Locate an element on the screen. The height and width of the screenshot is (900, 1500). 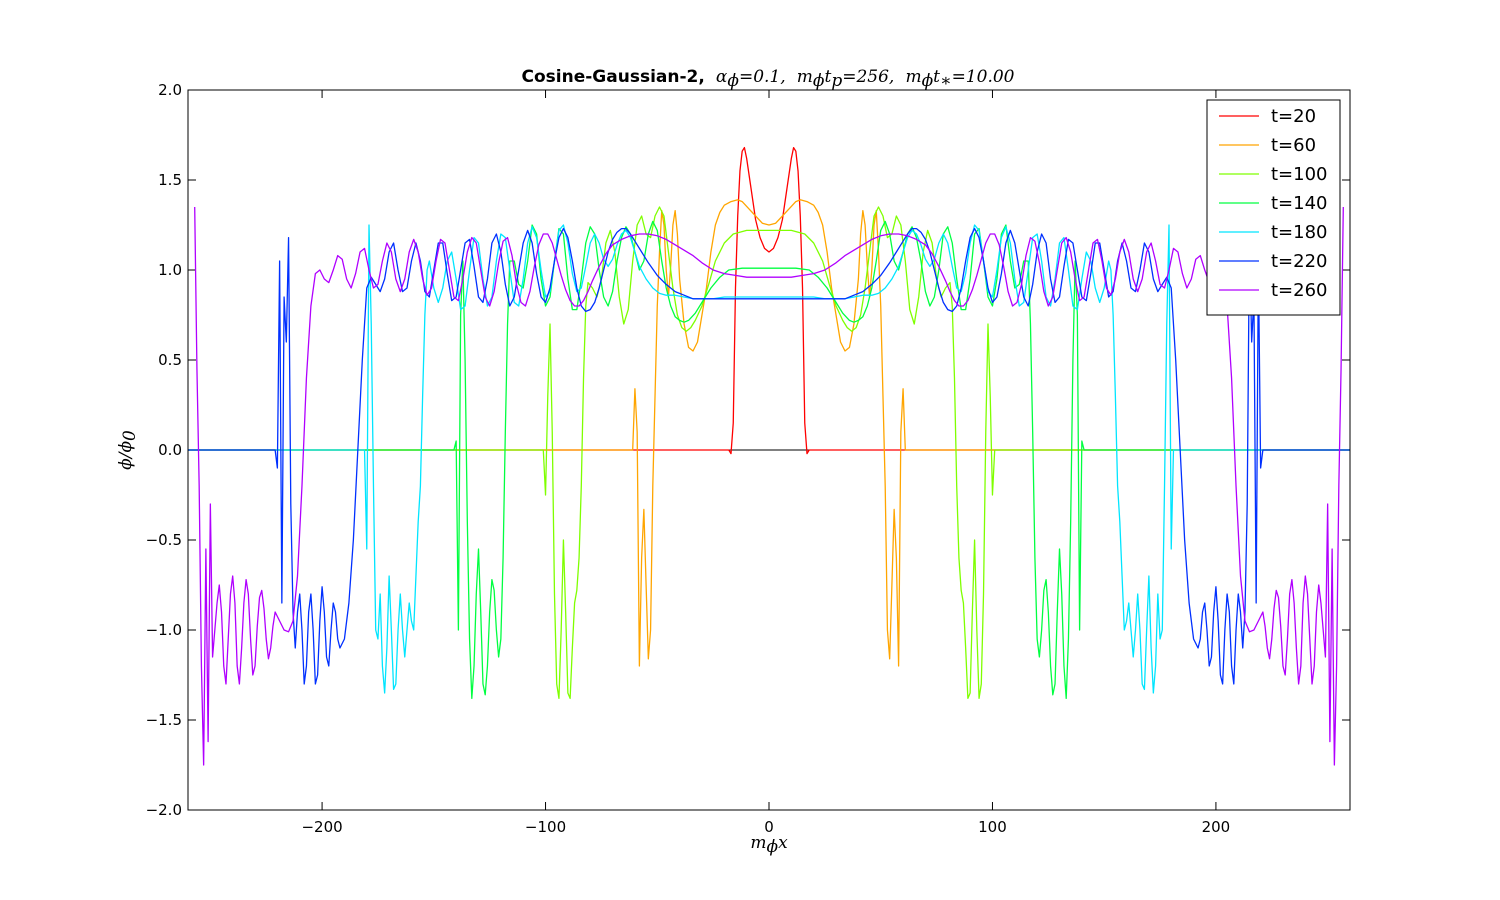
y-axis-label: ϕ/ϕ0 is located at coordinates (128, 450).